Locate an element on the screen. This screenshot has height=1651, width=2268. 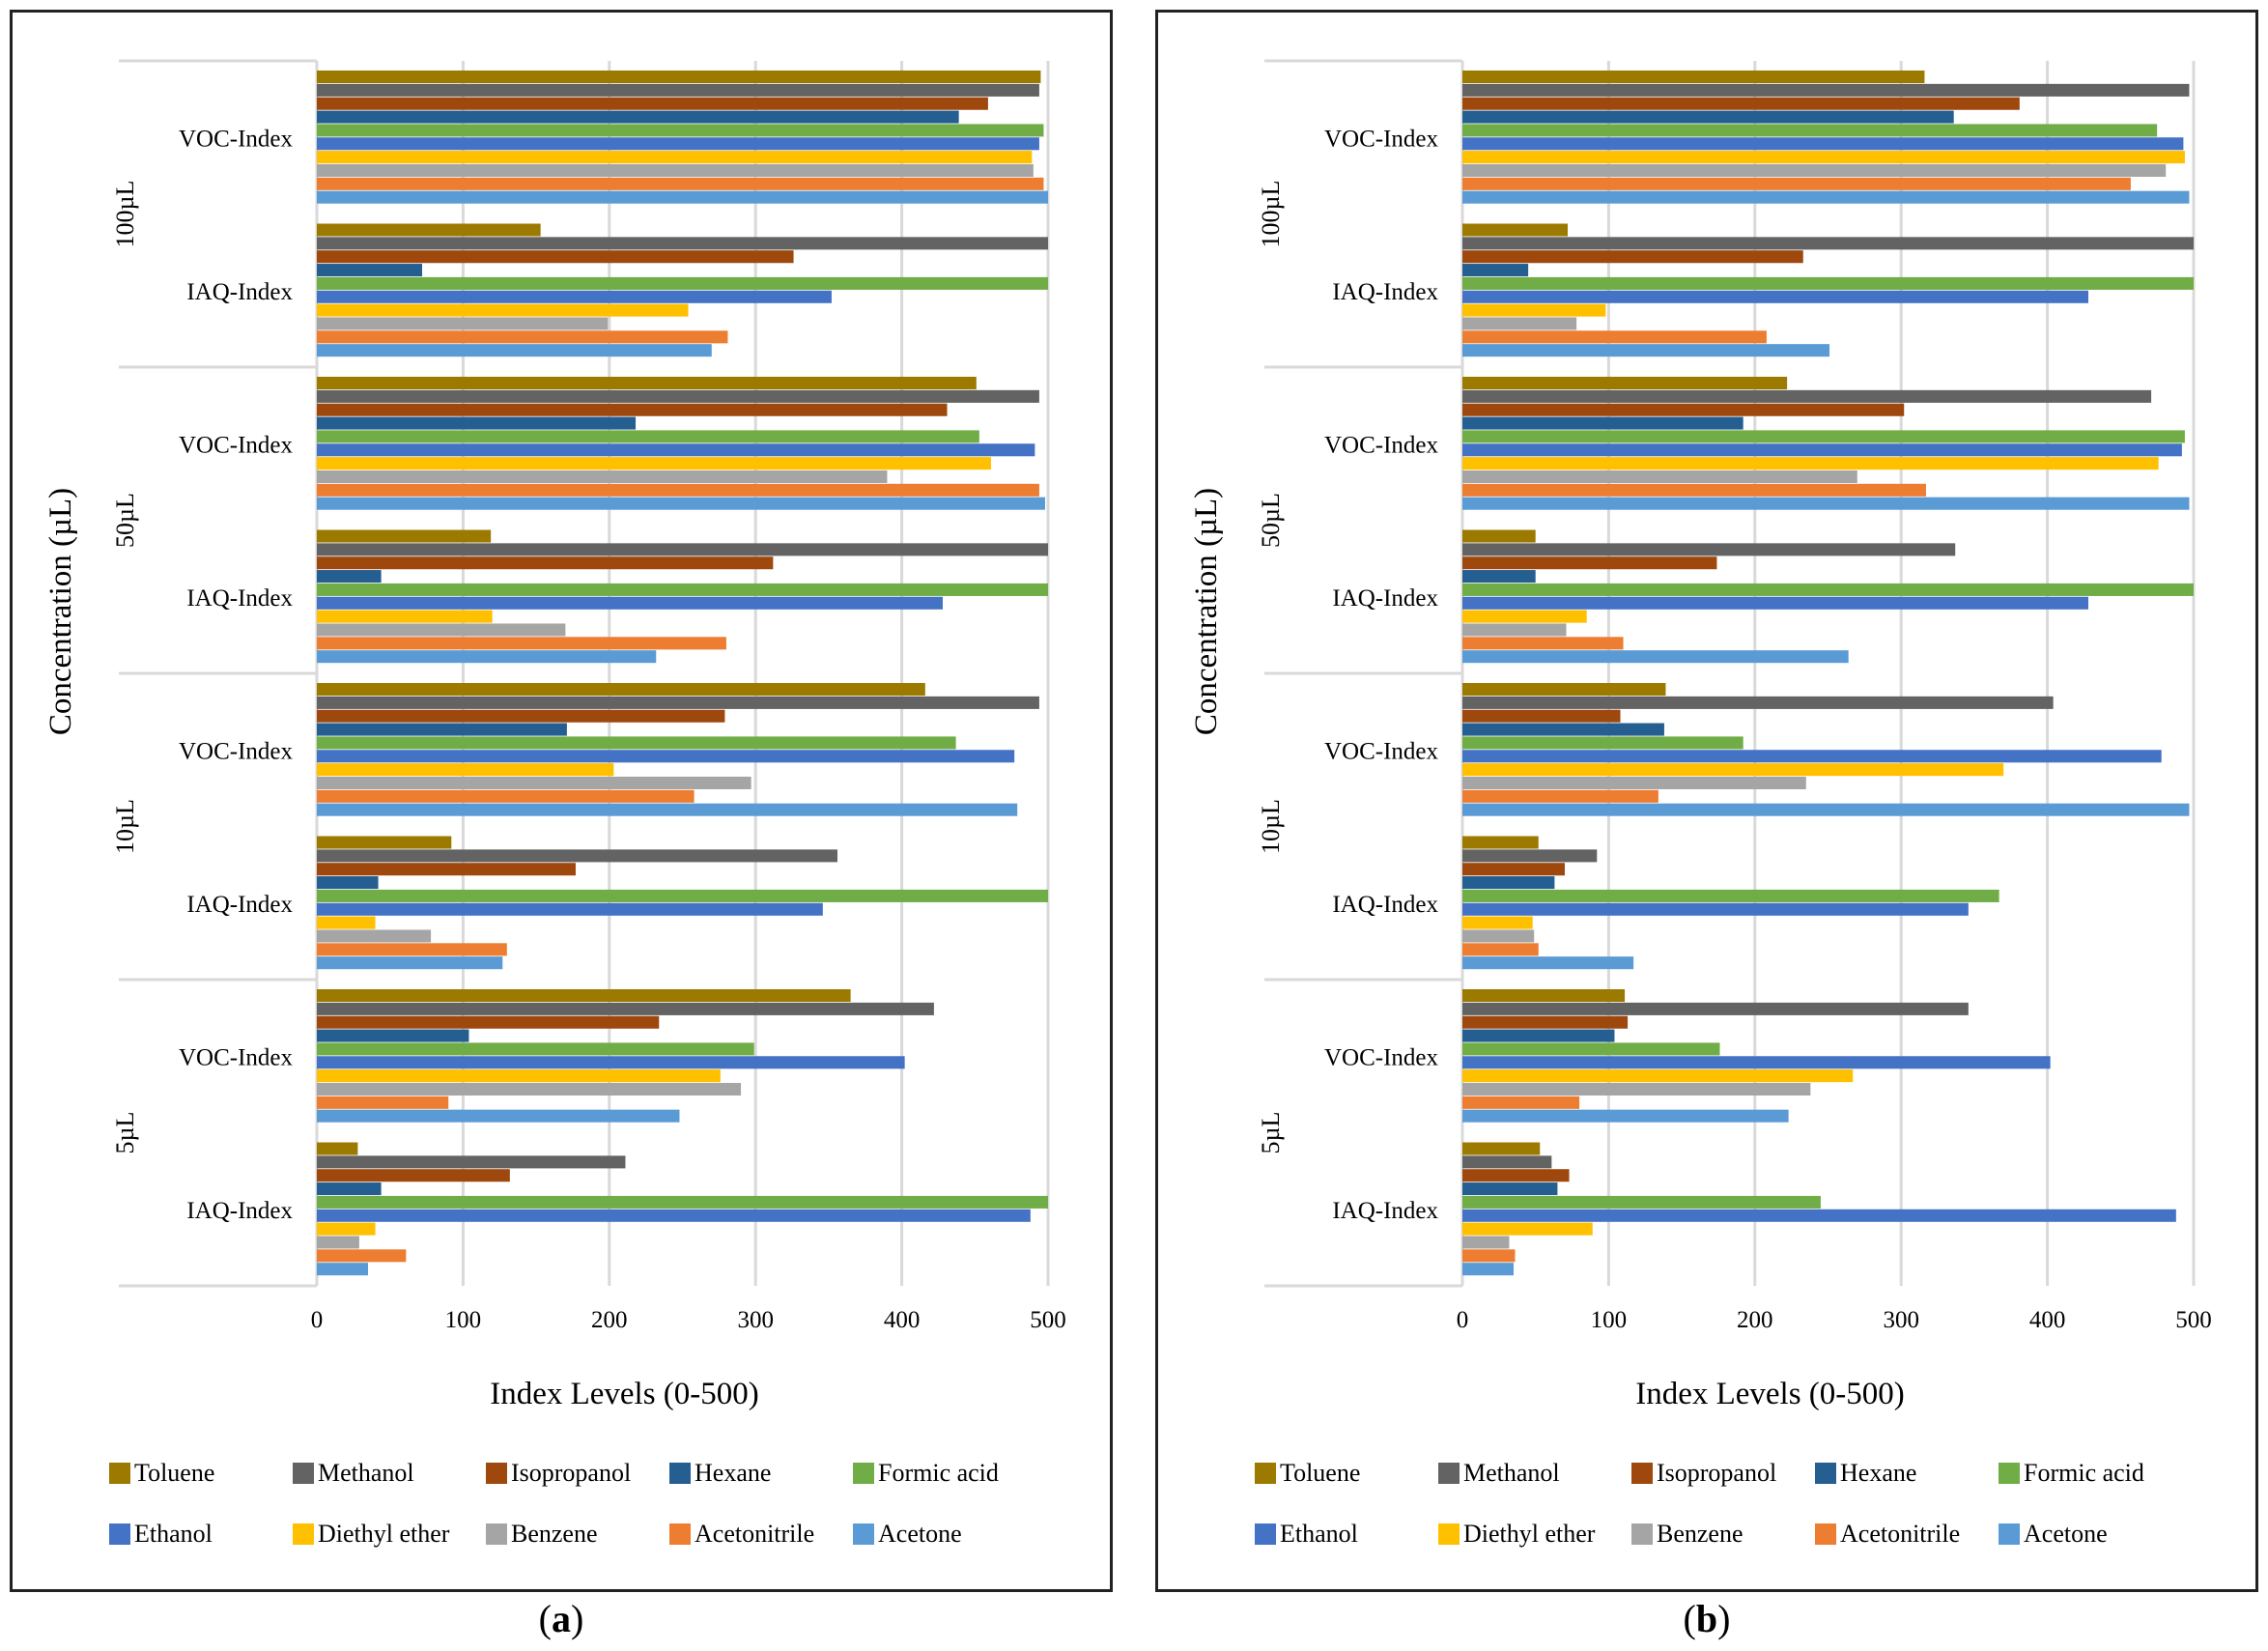
chart-b-legend-label: Acetone is located at coordinates (2066, 1534).